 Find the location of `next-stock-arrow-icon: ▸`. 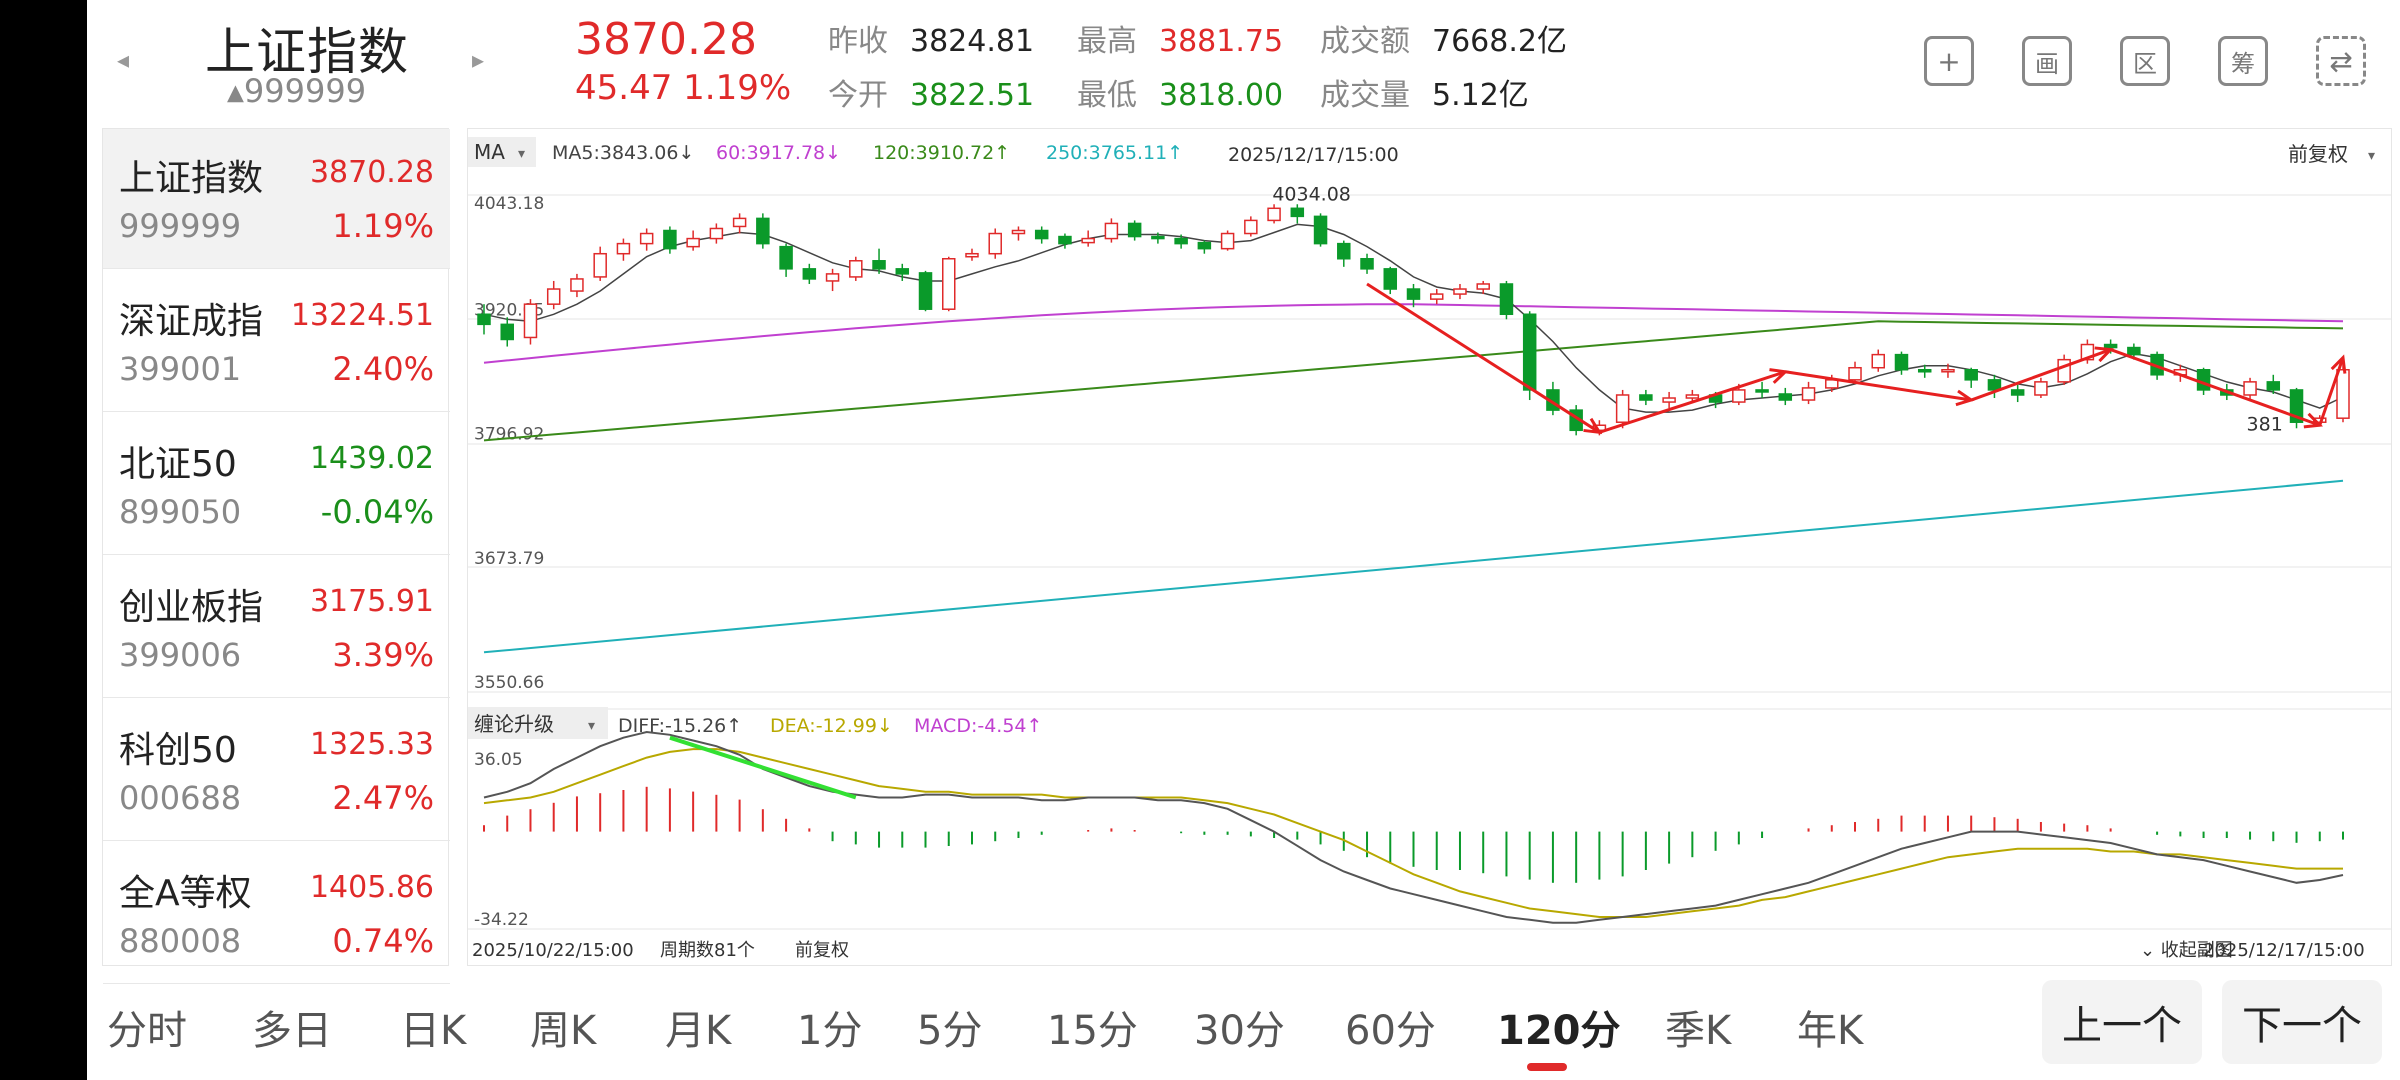

next-stock-arrow-icon: ▸ is located at coordinates (478, 60).